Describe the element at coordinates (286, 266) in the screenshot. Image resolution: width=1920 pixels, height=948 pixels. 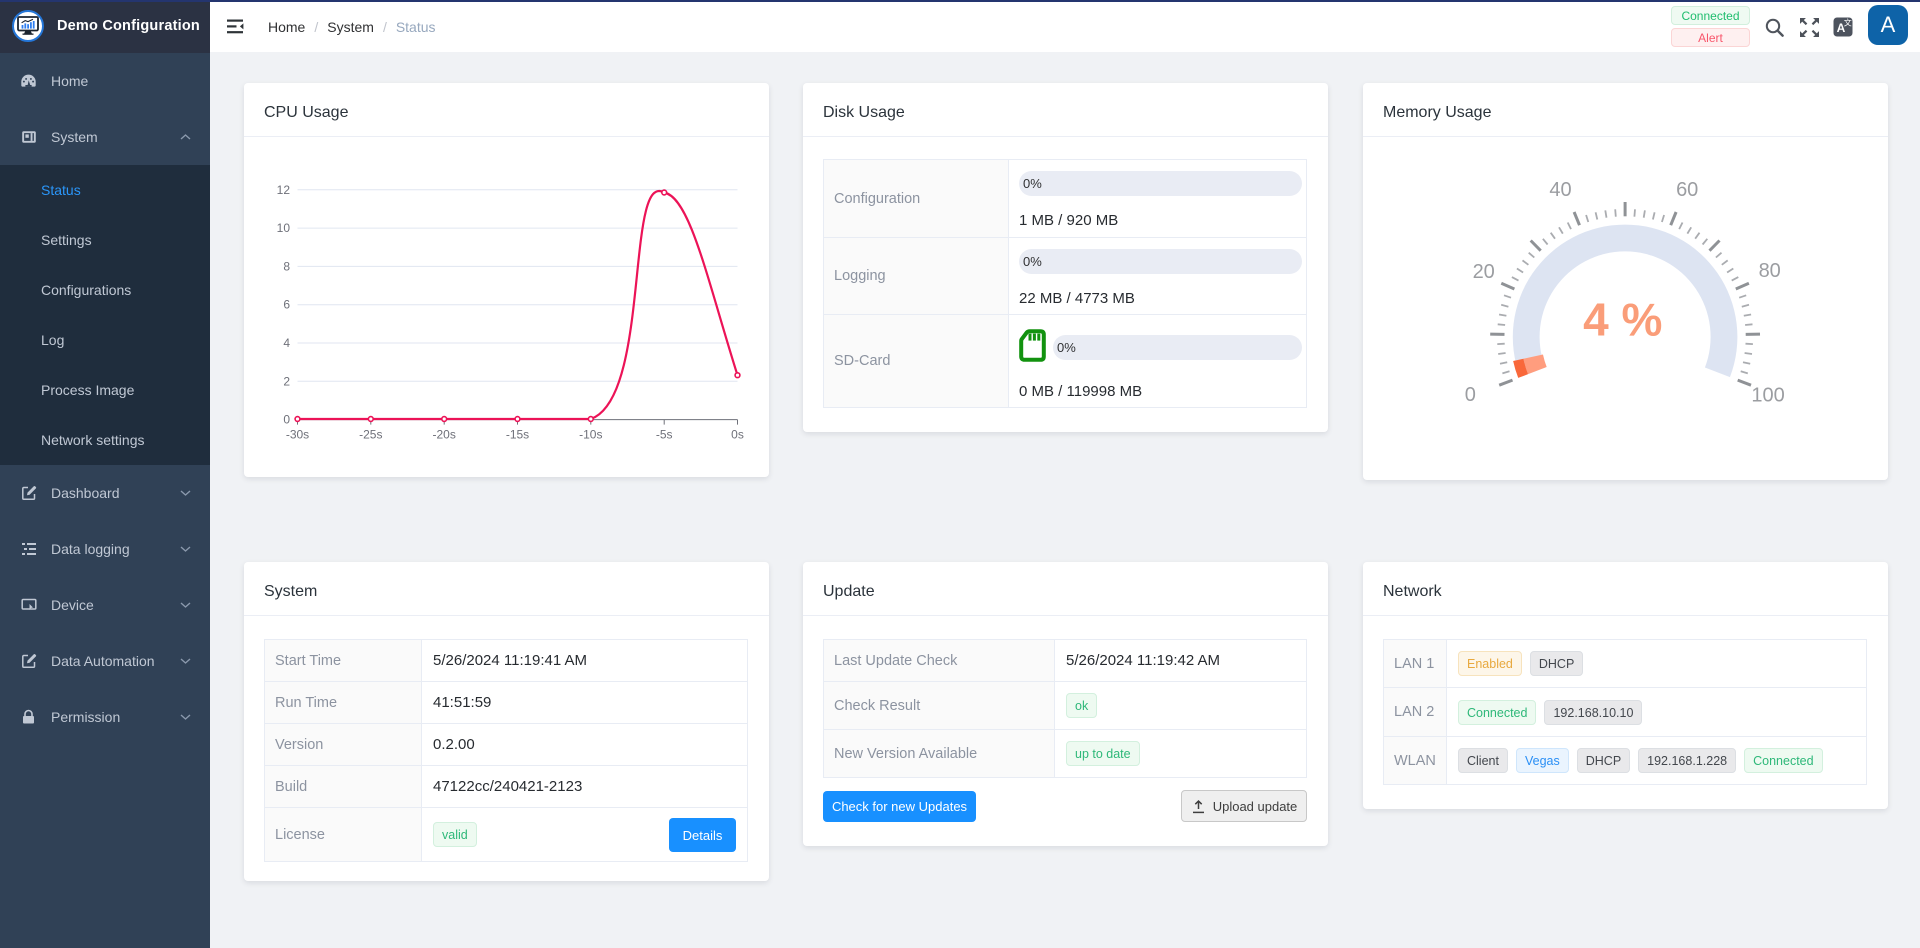
I see `svg-text: 8` at that location.